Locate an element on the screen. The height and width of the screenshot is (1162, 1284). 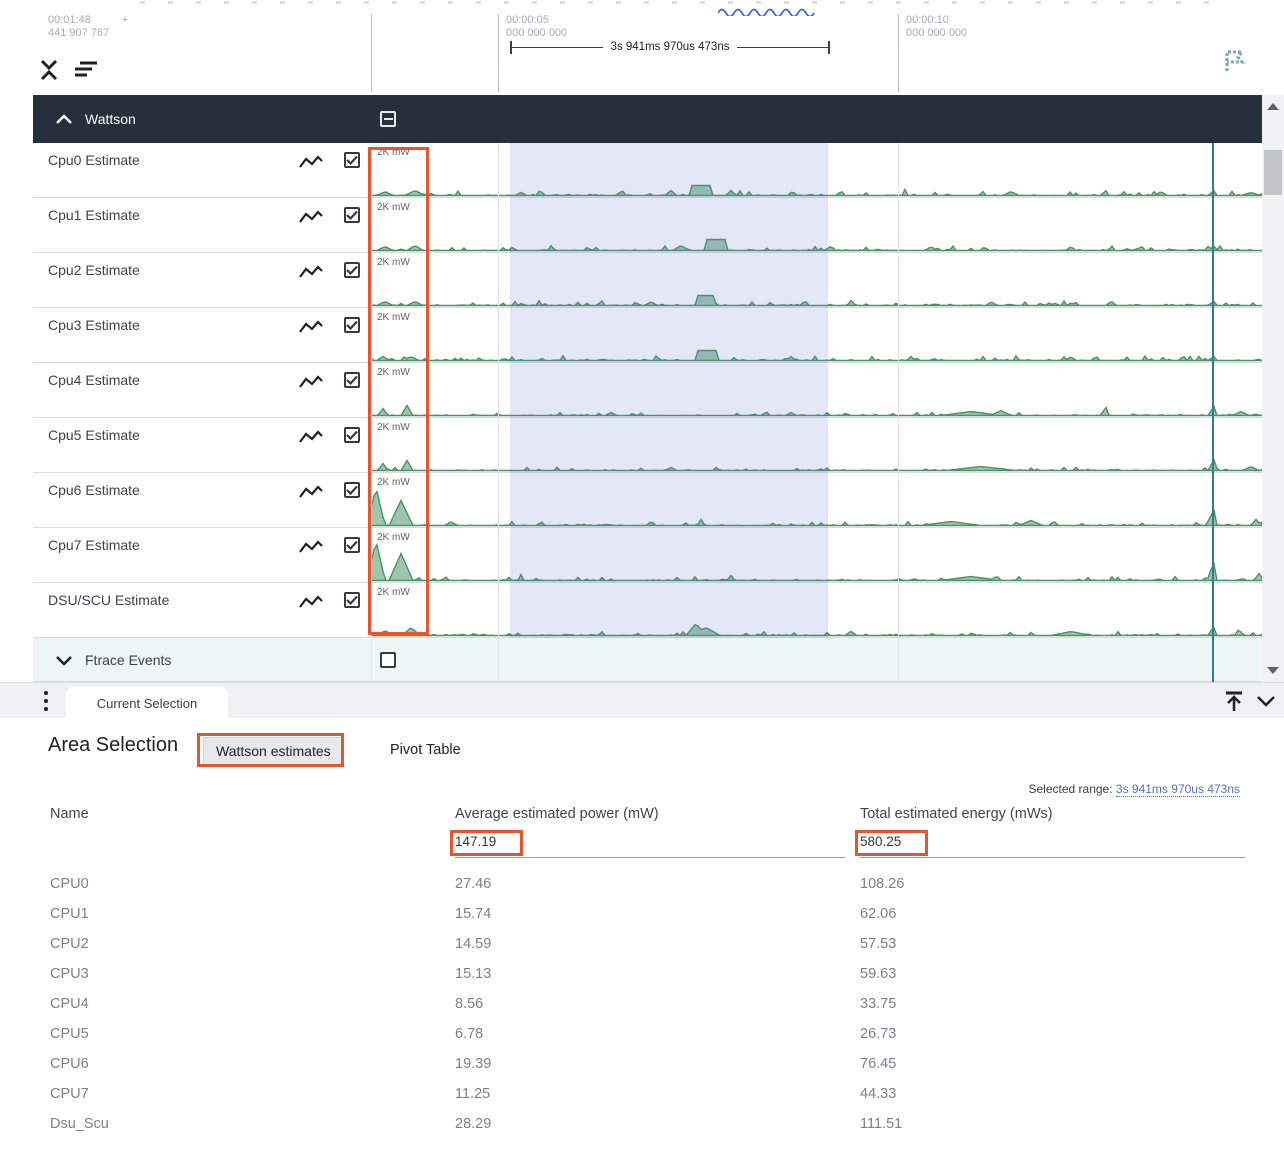
track-row: Cpu6 Estimate 2K mW is located at coordinates (647, 500).